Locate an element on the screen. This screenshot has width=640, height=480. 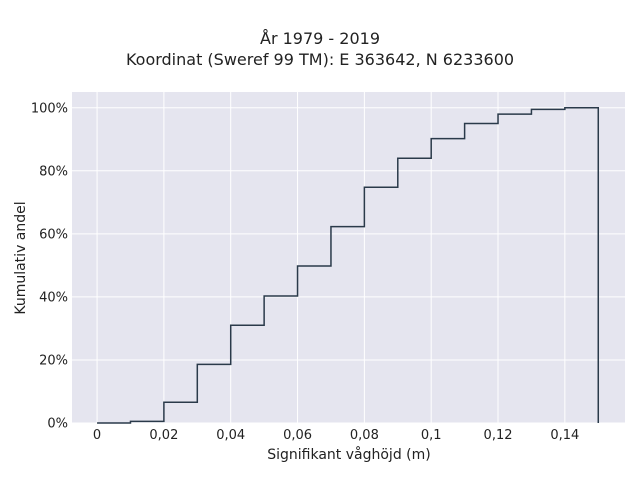
x-axis-label: Signifikant våghöjd (m) is located at coordinates (349, 455).